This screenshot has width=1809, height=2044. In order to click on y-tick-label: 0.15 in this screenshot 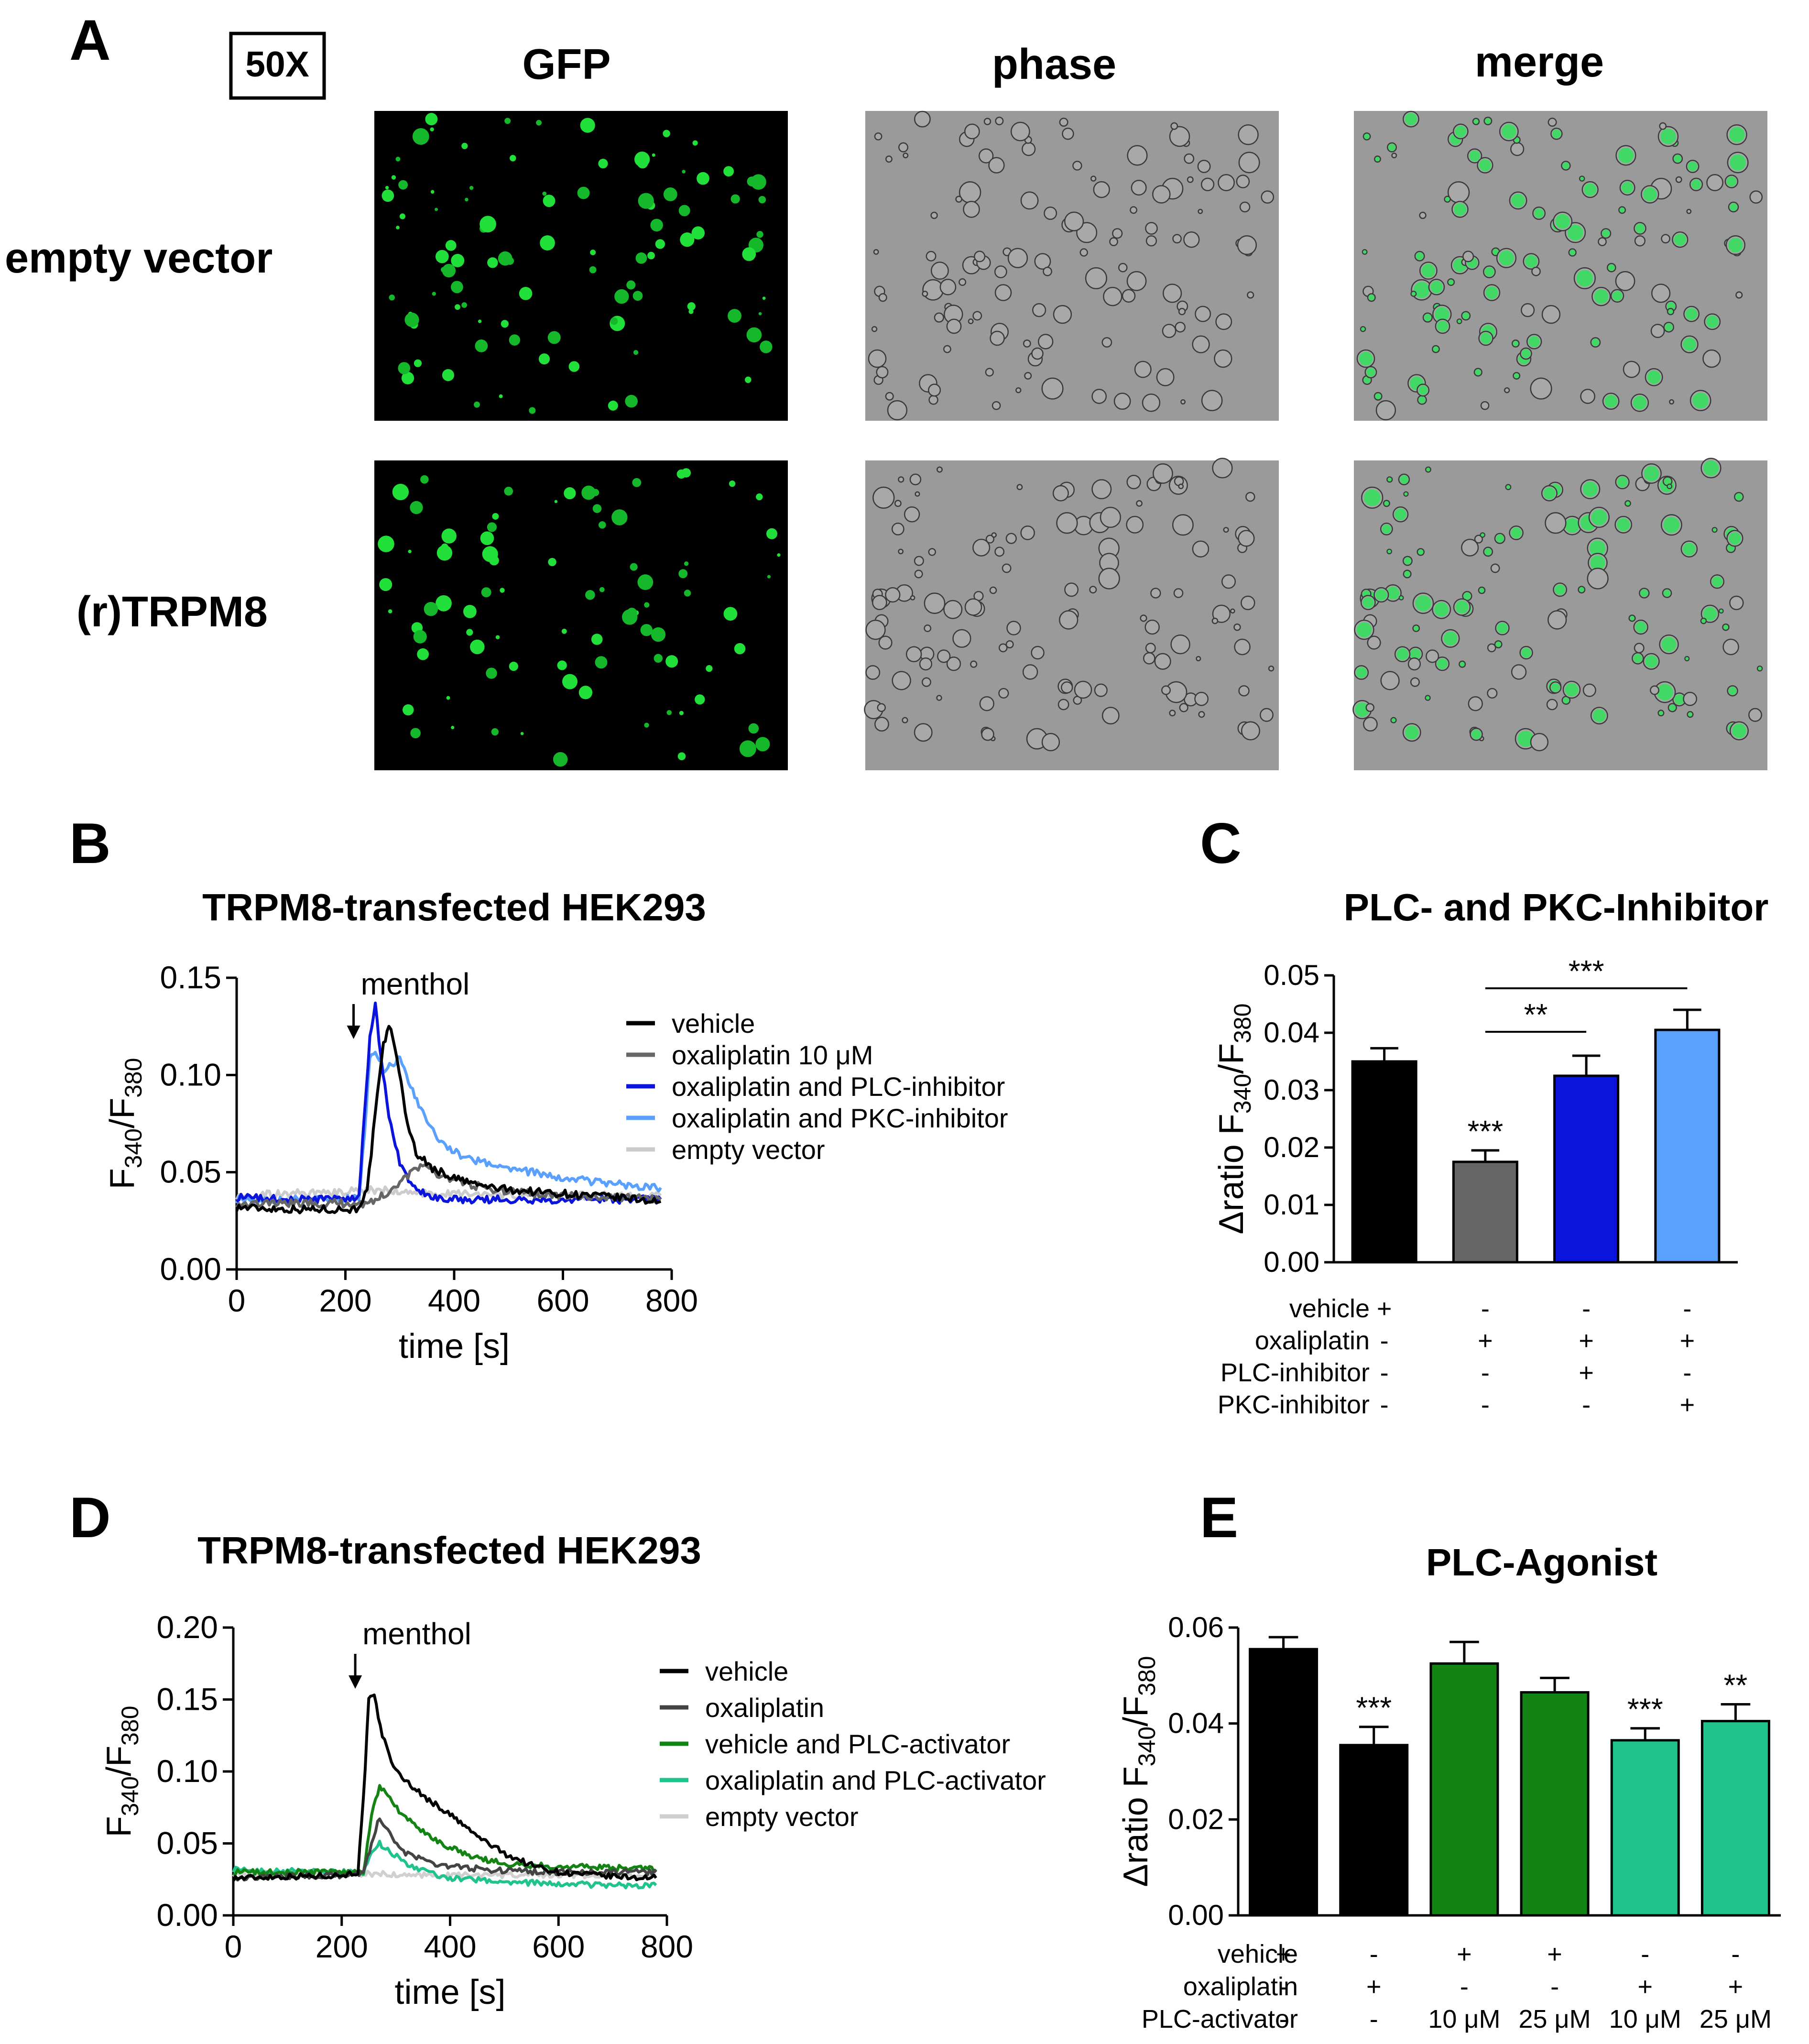, I will do `click(190, 978)`.